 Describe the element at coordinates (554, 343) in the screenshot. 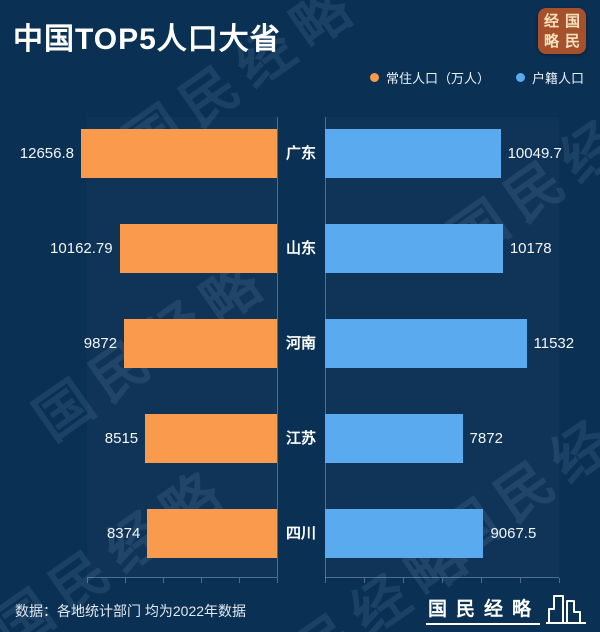

I see `registered-value-label: 11532` at that location.